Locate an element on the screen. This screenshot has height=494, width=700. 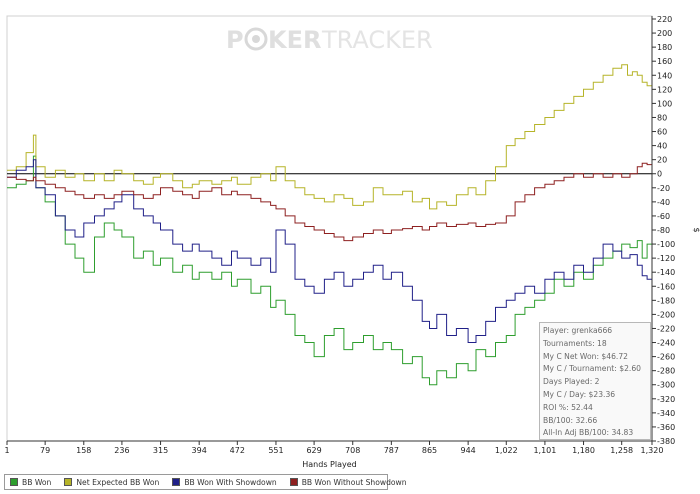
y-tick-label: -240 is located at coordinates (666, 343).